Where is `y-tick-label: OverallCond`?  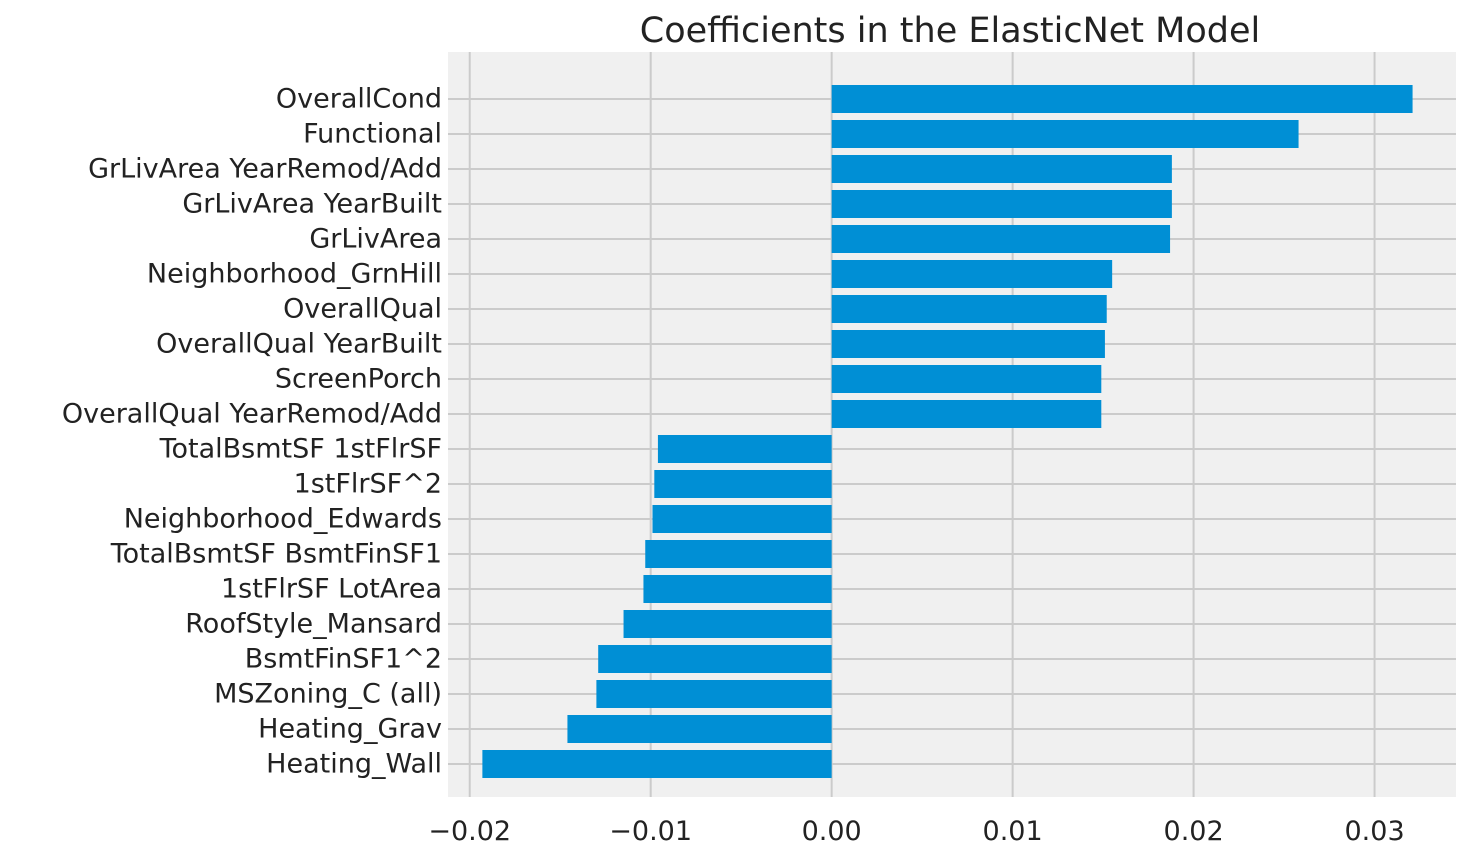
y-tick-label: OverallCond is located at coordinates (359, 99).